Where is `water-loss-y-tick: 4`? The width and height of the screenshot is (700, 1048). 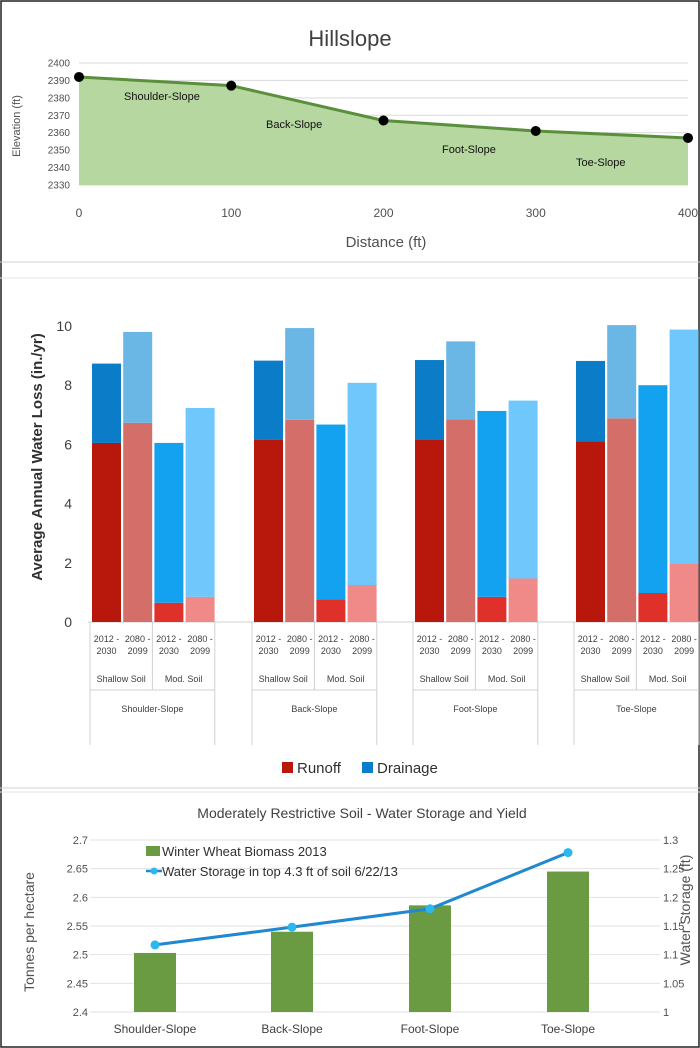
water-loss-y-tick: 4 is located at coordinates (68, 504).